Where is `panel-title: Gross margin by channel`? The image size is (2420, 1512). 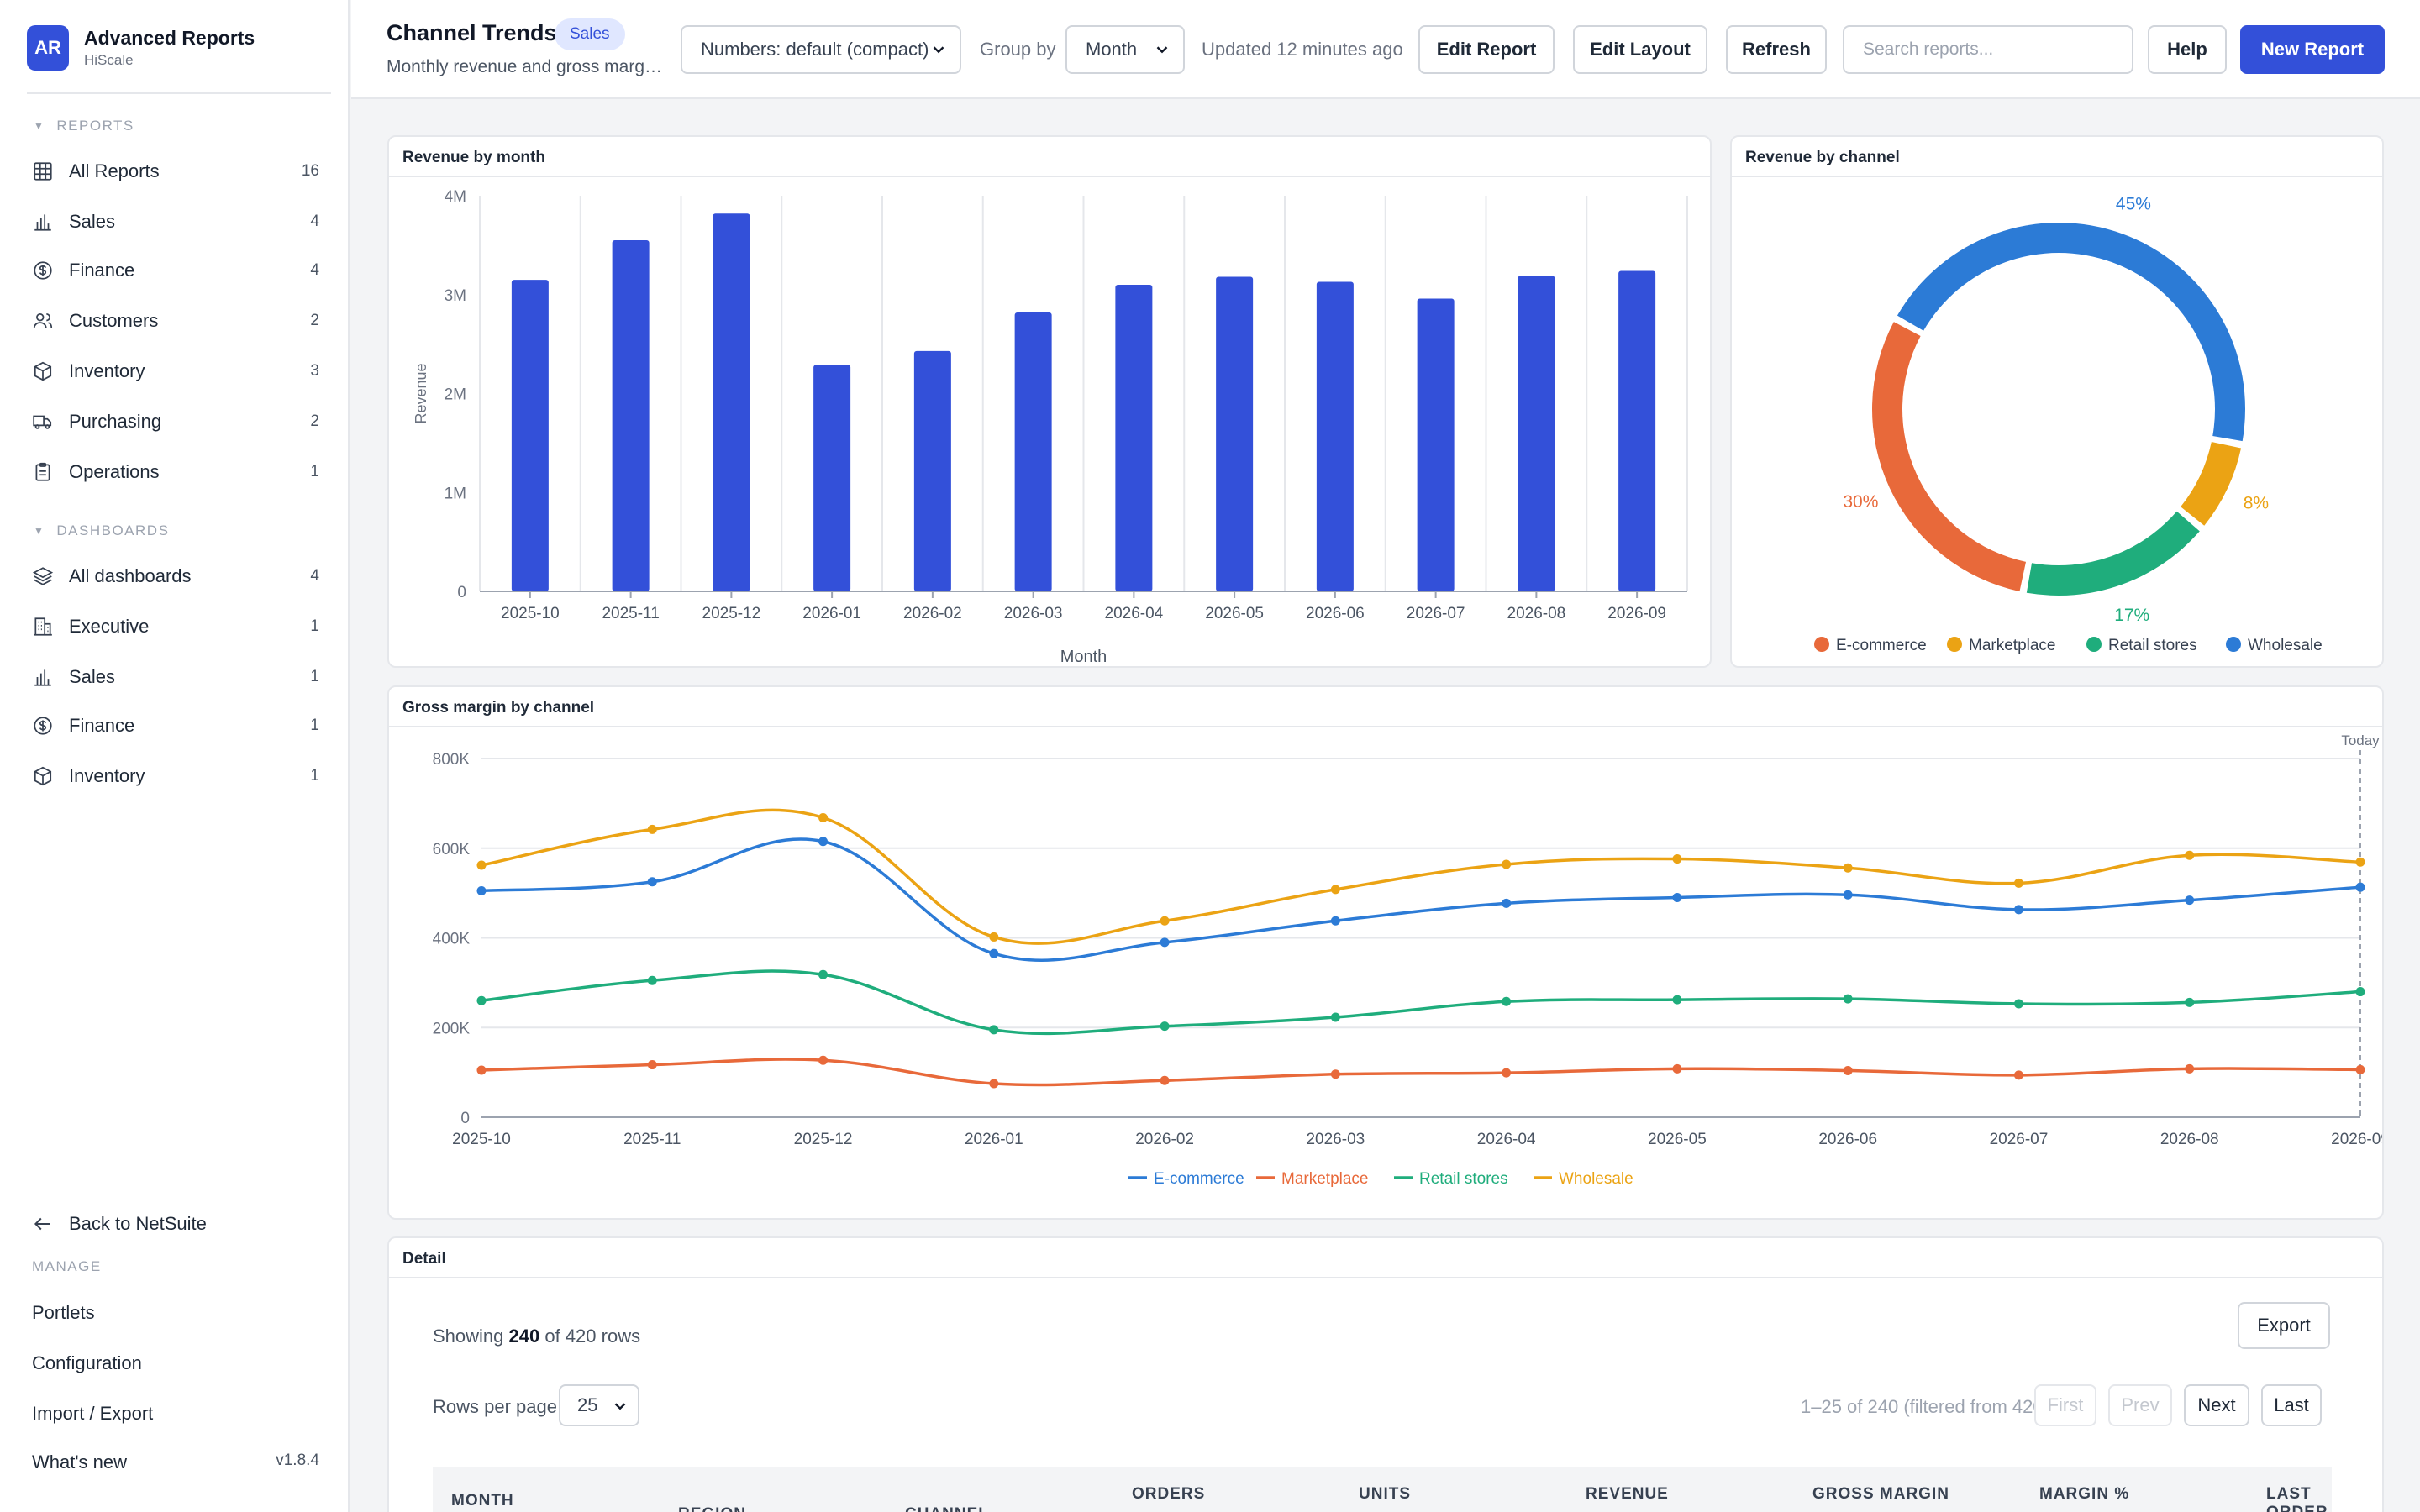
panel-title: Gross margin by channel is located at coordinates (498, 708).